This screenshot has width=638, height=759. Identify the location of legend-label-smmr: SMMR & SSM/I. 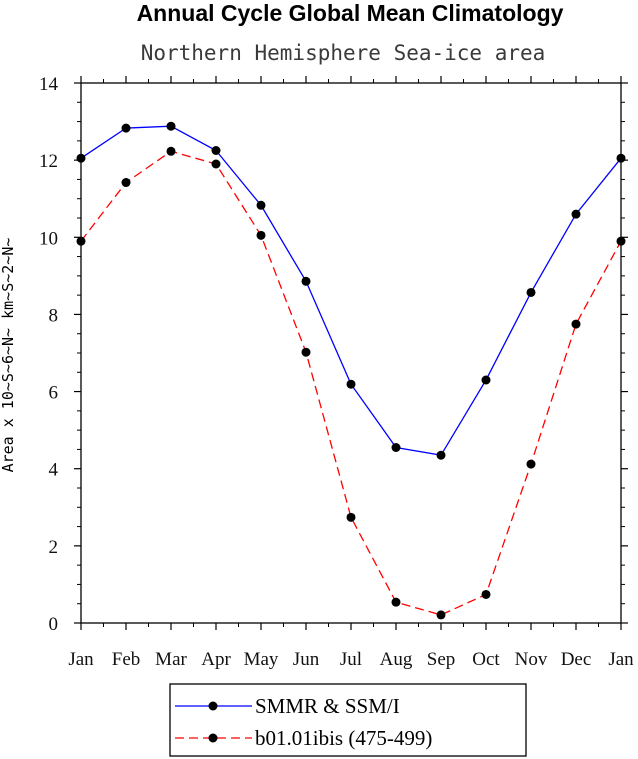
(327, 706).